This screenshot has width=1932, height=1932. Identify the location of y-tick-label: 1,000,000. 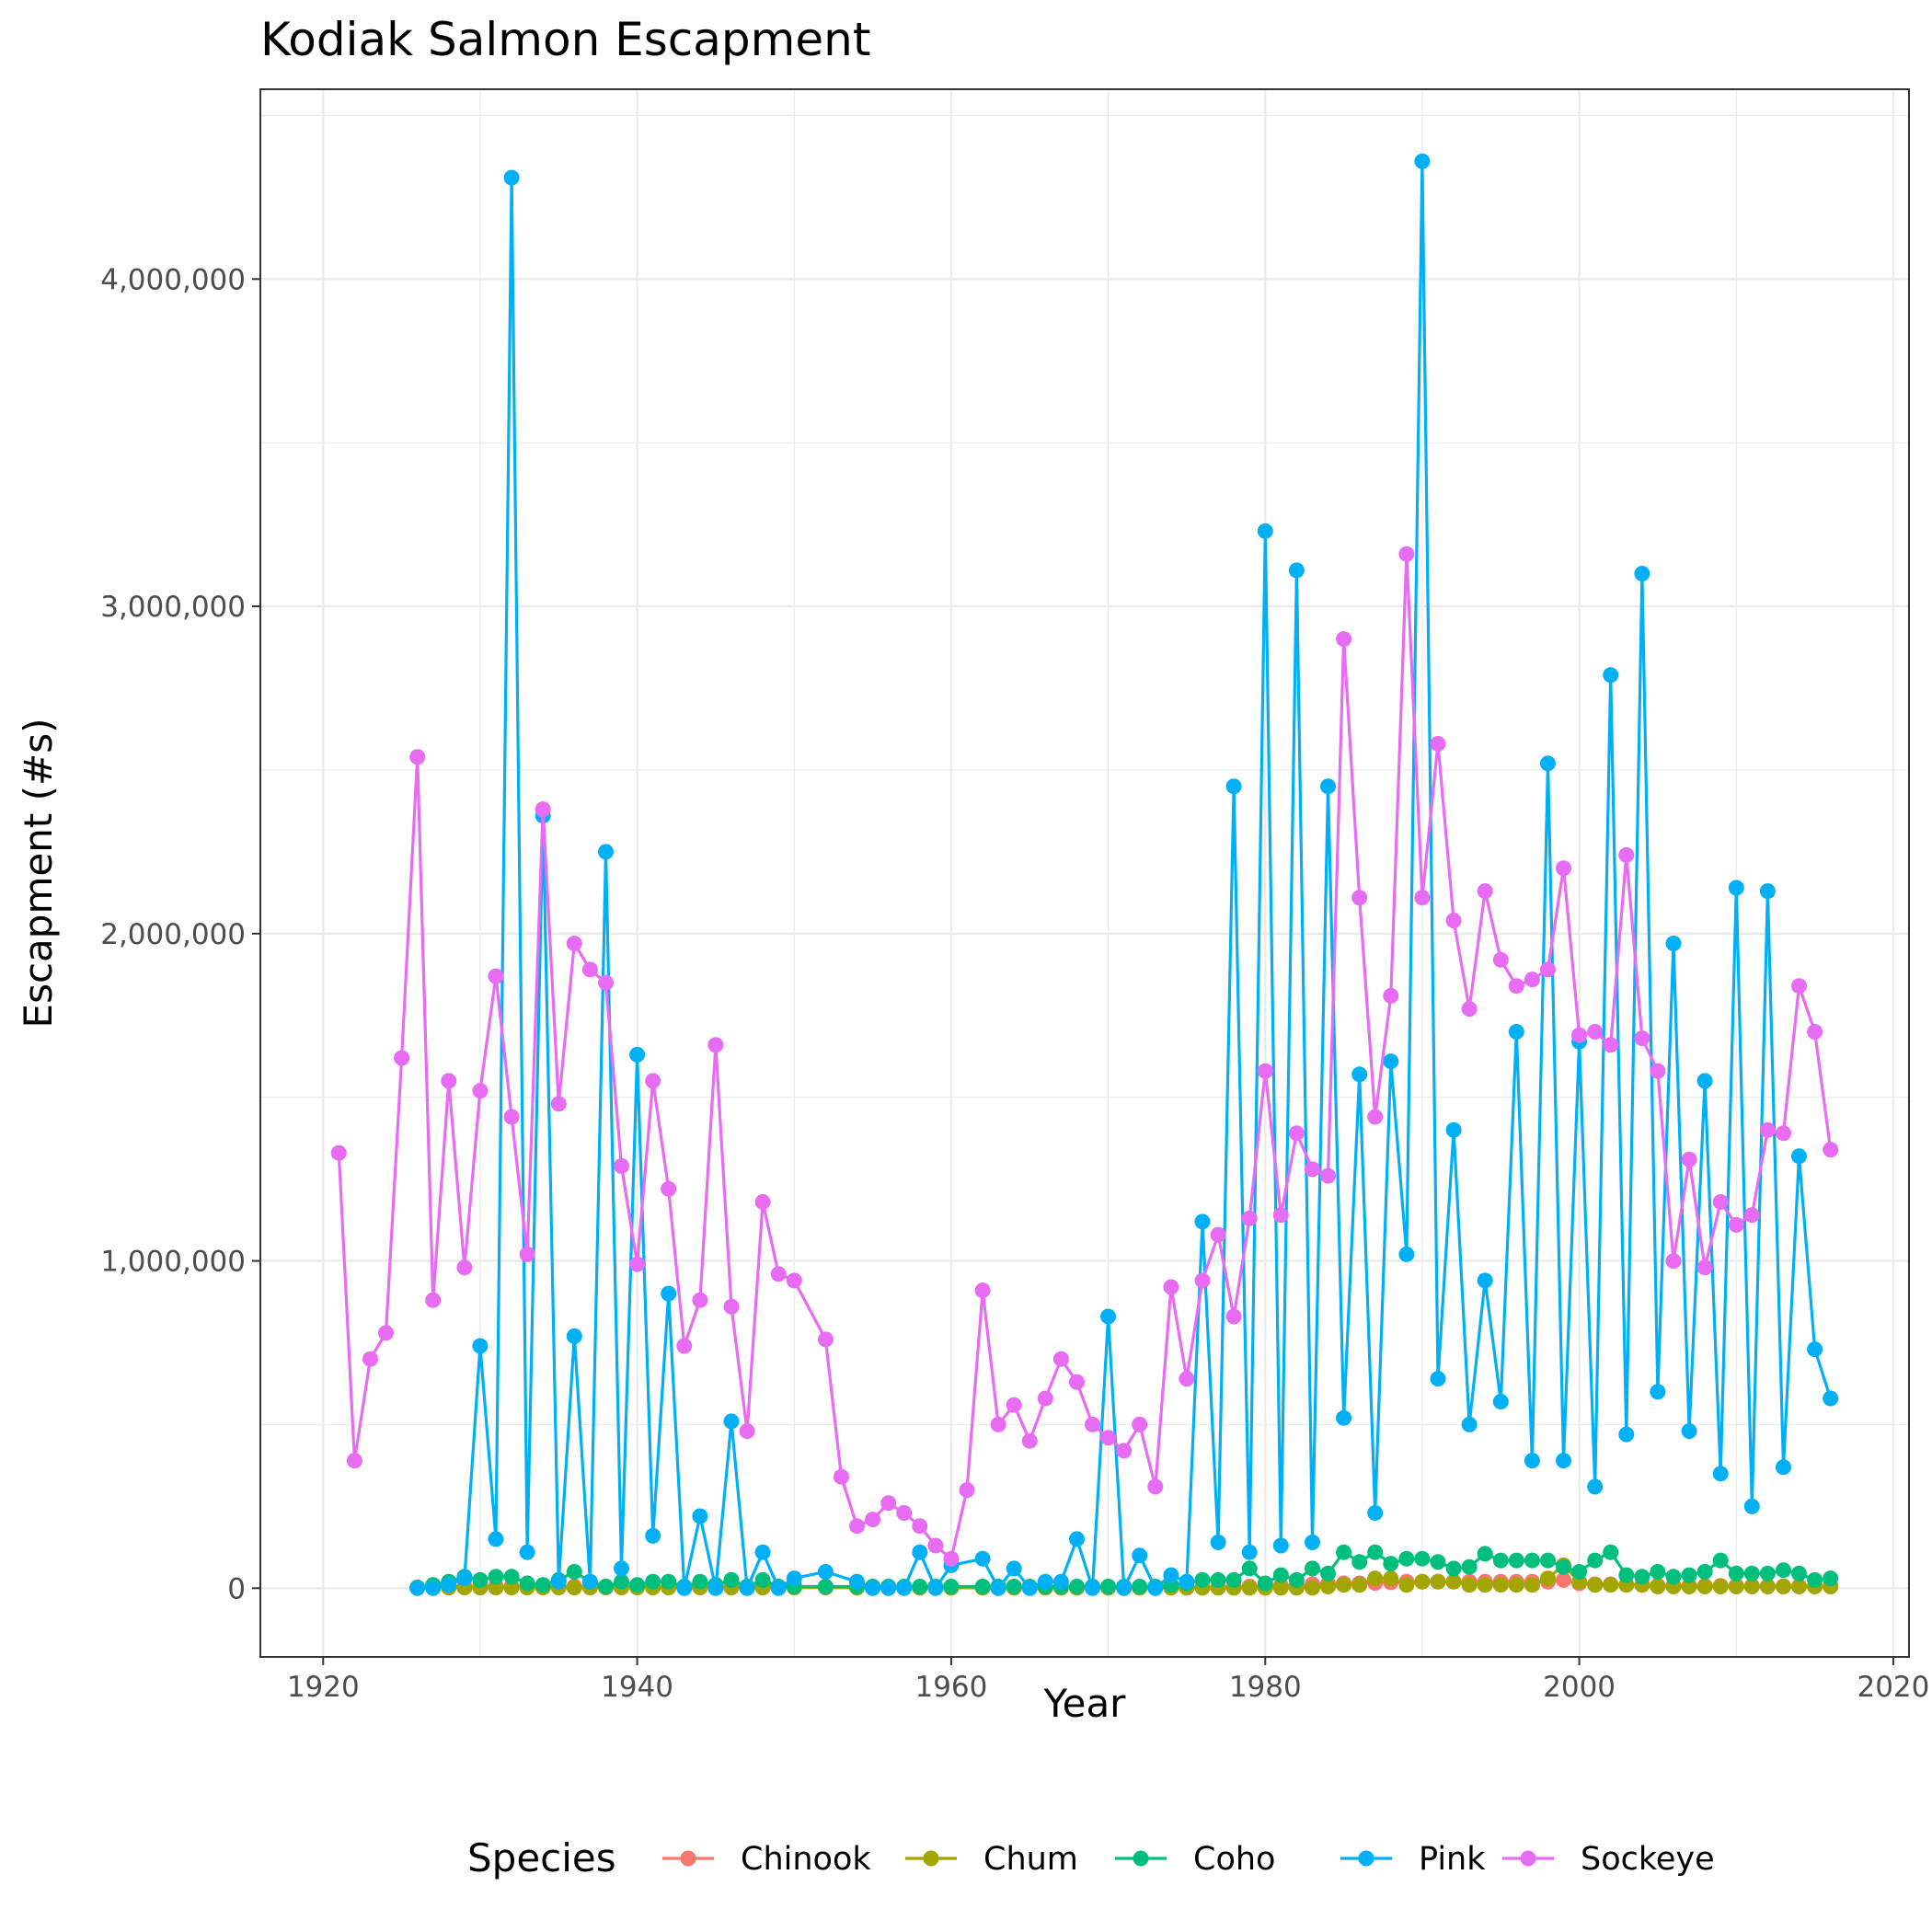
(173, 1262).